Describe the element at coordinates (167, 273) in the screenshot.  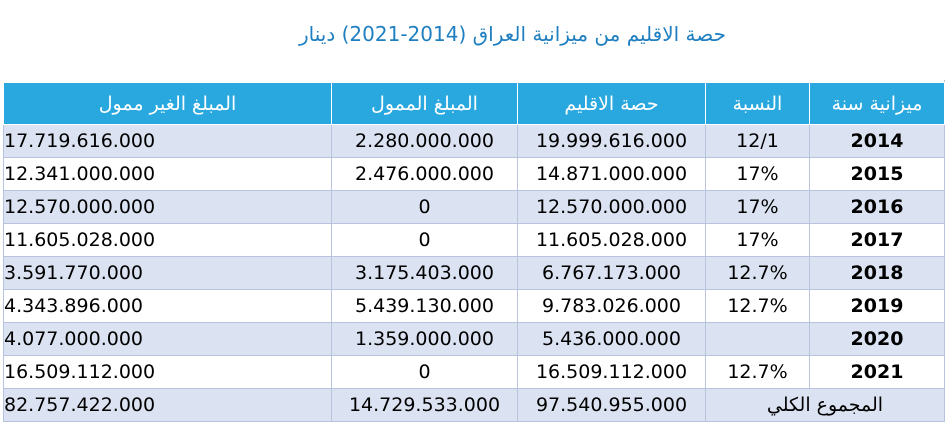
I see `cell-unfunded: 3.591.770.000` at that location.